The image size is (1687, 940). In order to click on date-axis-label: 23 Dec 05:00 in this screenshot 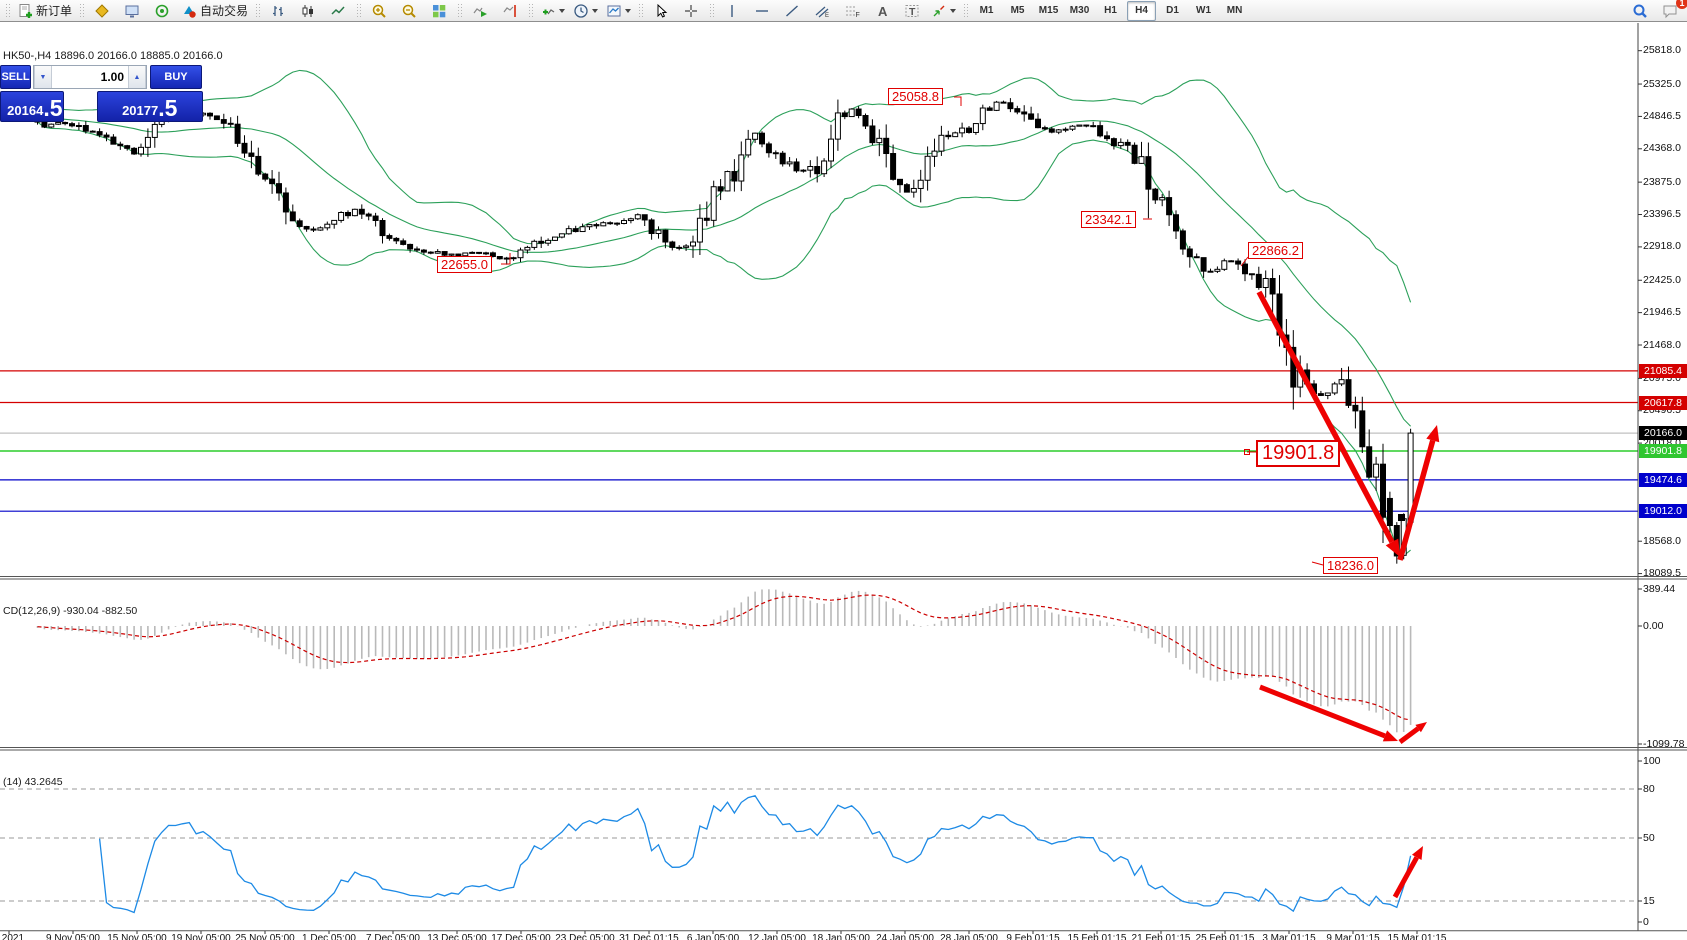, I will do `click(585, 936)`.